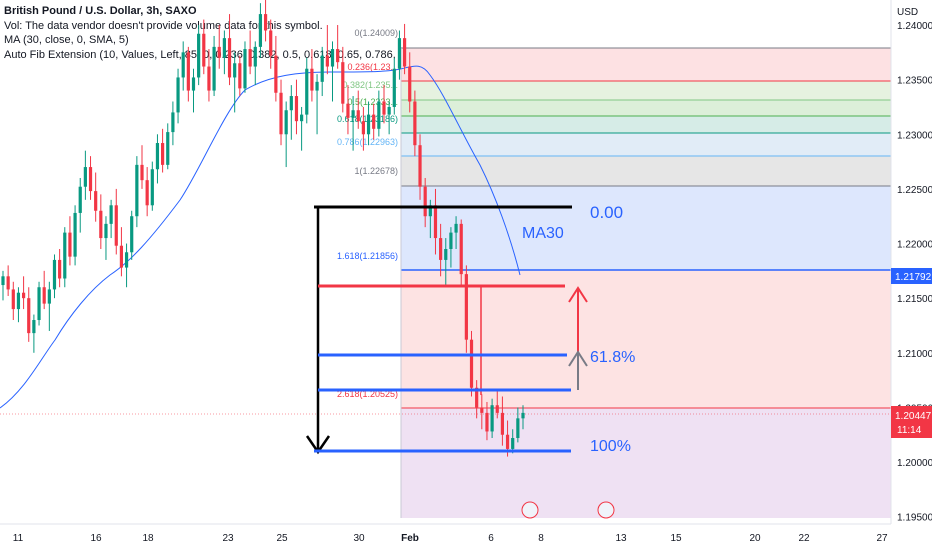  Describe the element at coordinates (914, 81) in the screenshot. I see `price-tick-label: 1.23500` at that location.